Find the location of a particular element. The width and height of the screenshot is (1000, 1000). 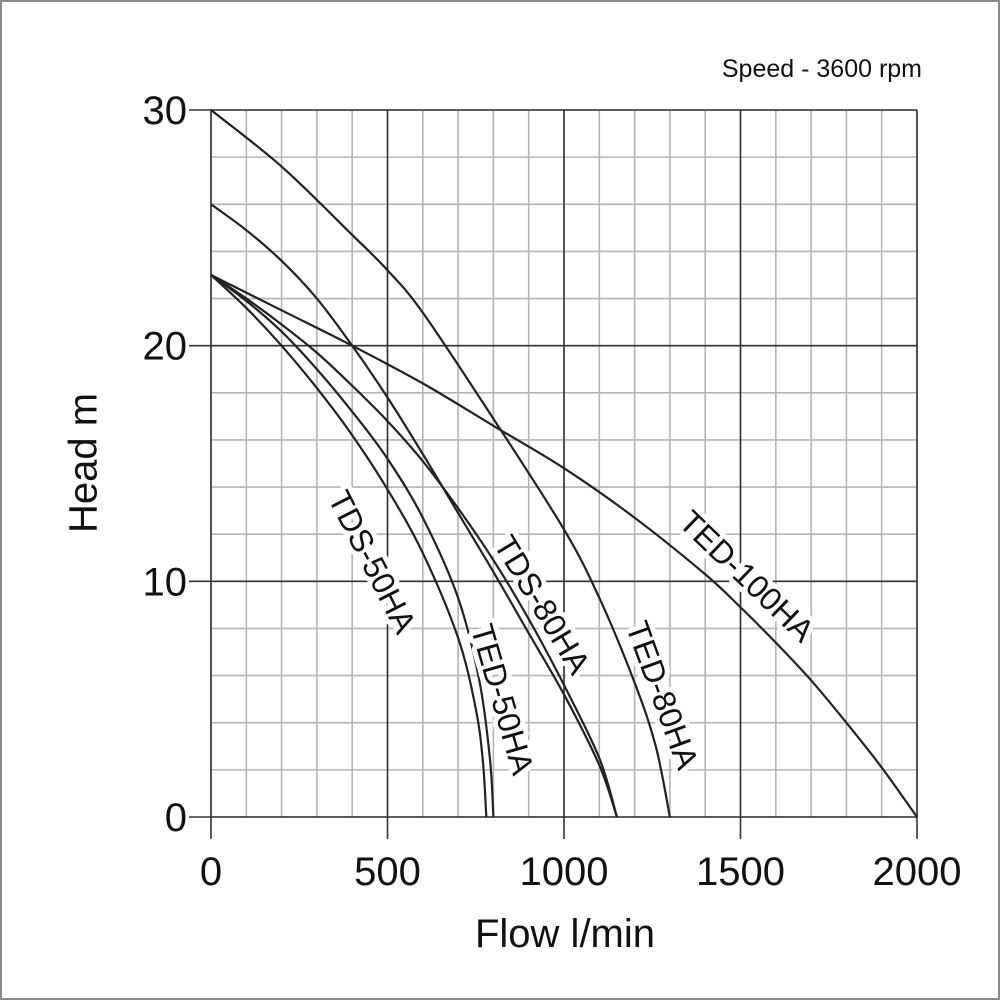

svg-text: TED-80HA is located at coordinates (662, 695).